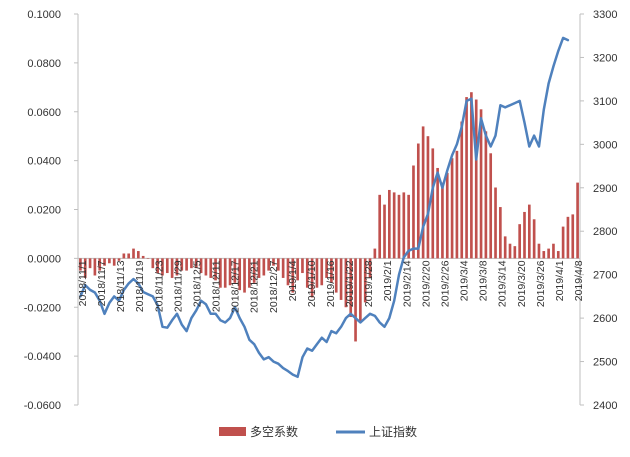  What do you see at coordinates (44, 211) in the screenshot?
I see `left-tick-label: 0.0200` at bounding box center [44, 211].